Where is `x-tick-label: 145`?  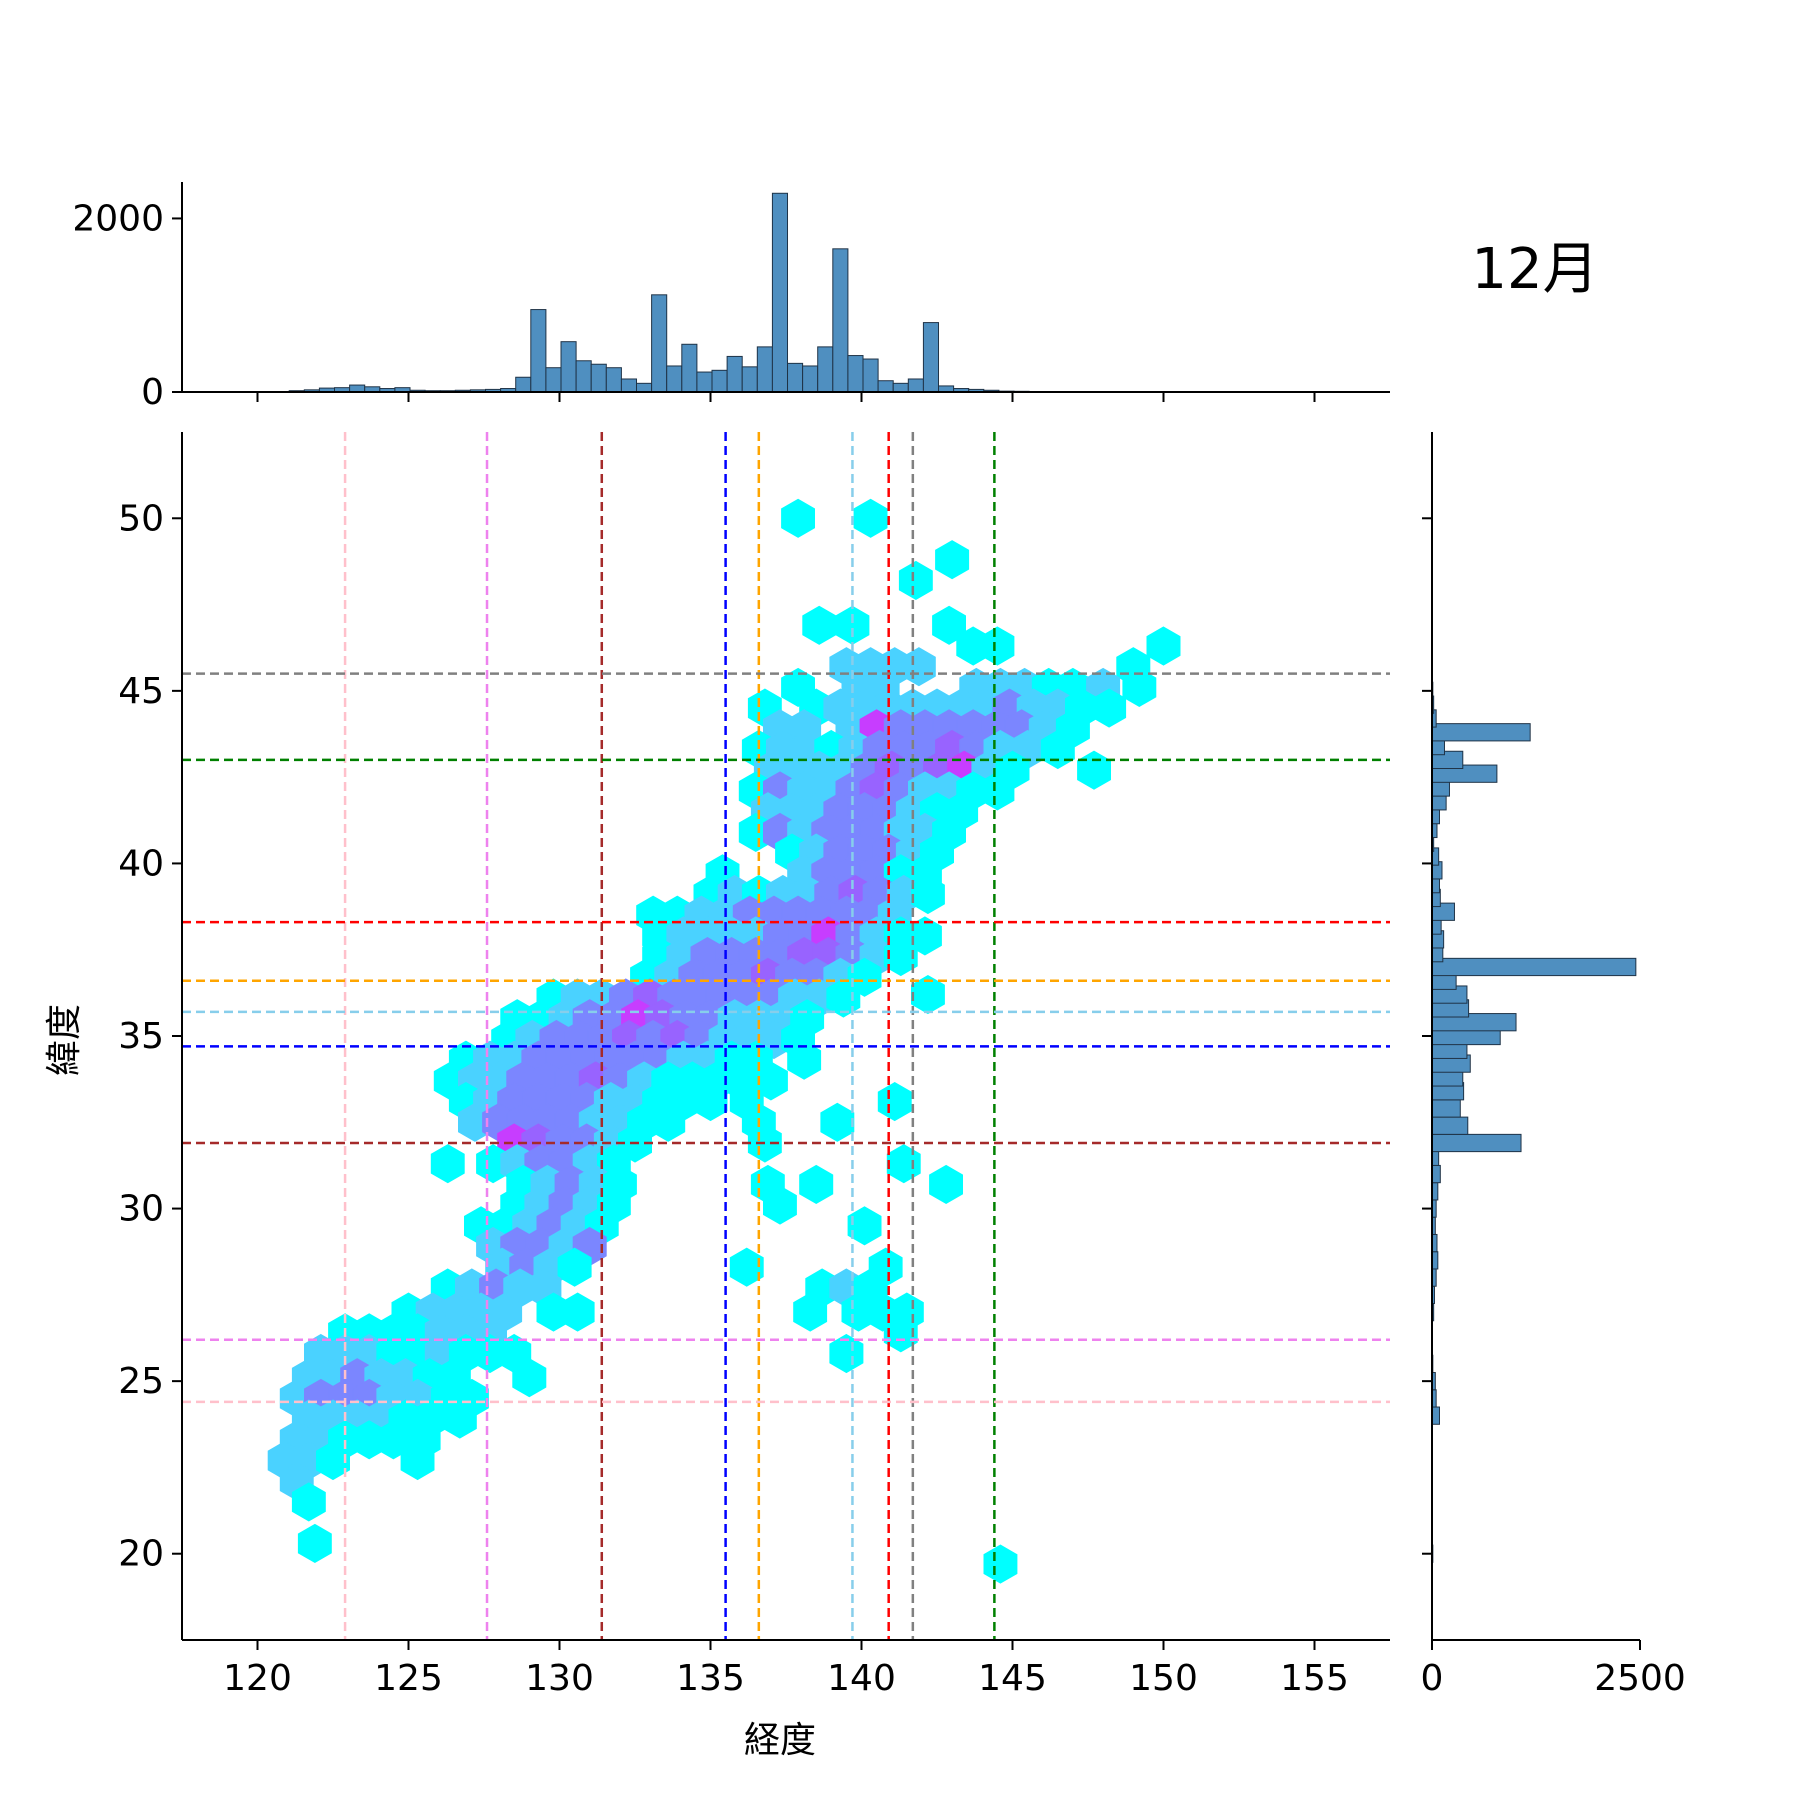 x-tick-label: 145 is located at coordinates (1012, 1678).